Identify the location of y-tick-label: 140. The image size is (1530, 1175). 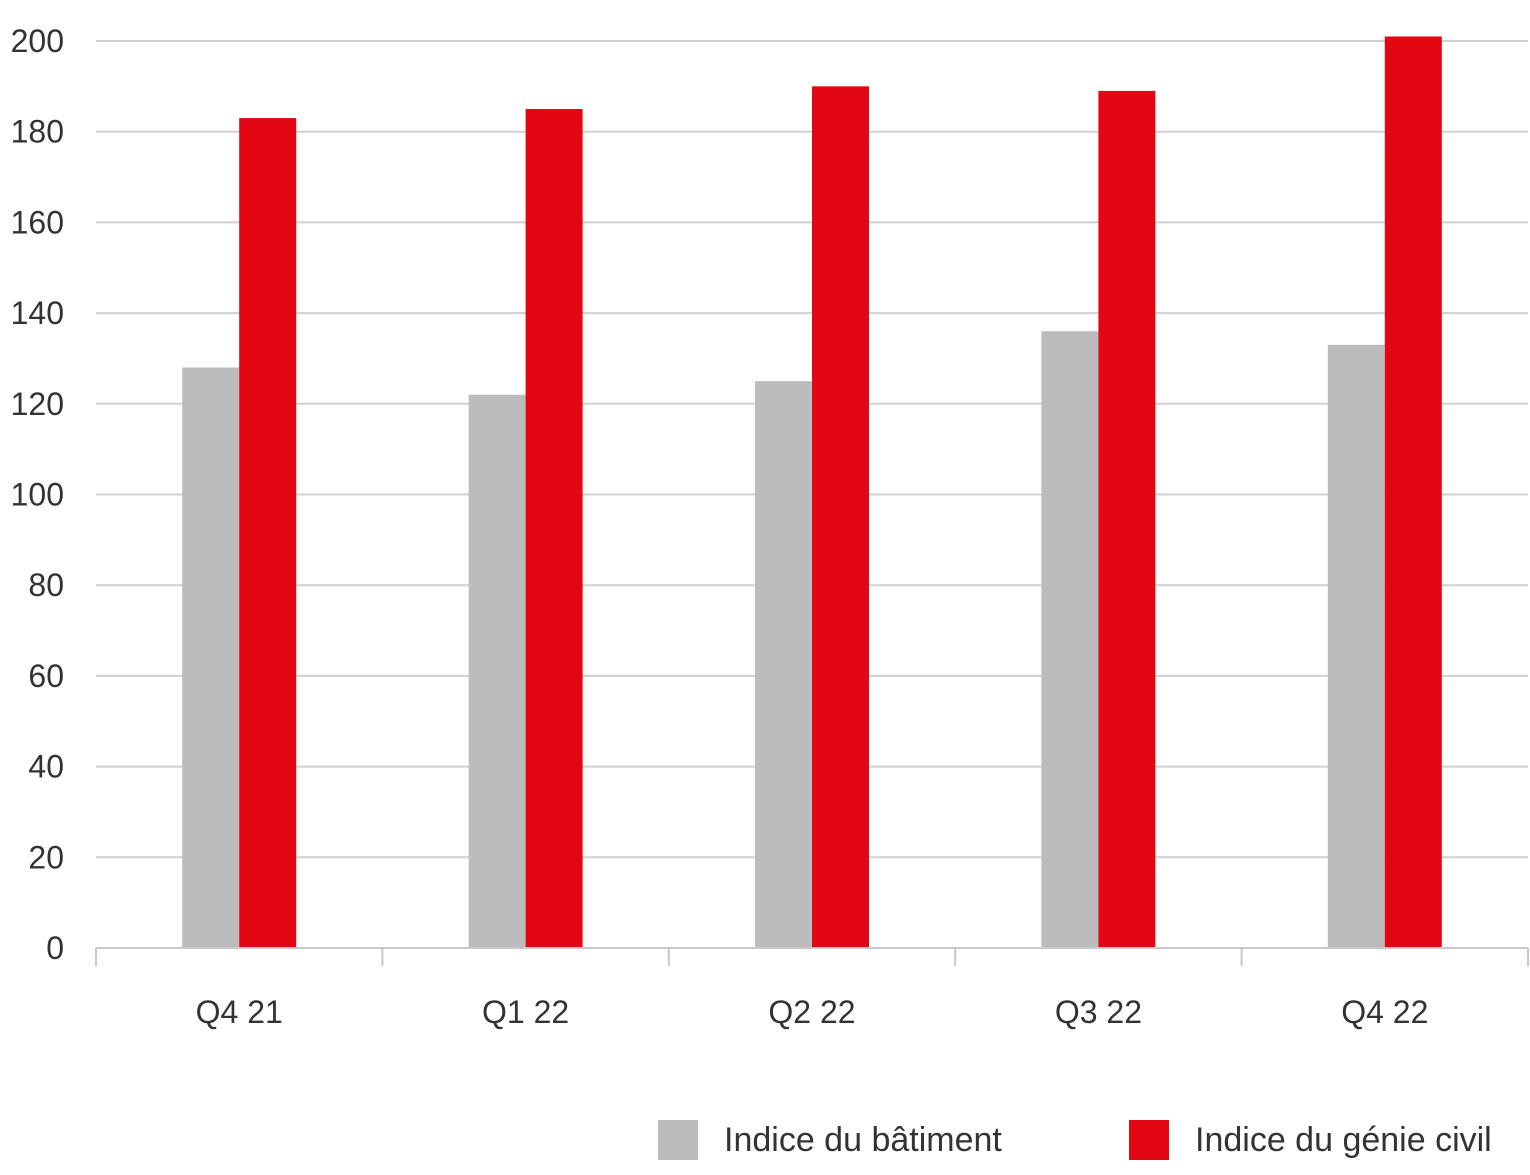
(37, 313).